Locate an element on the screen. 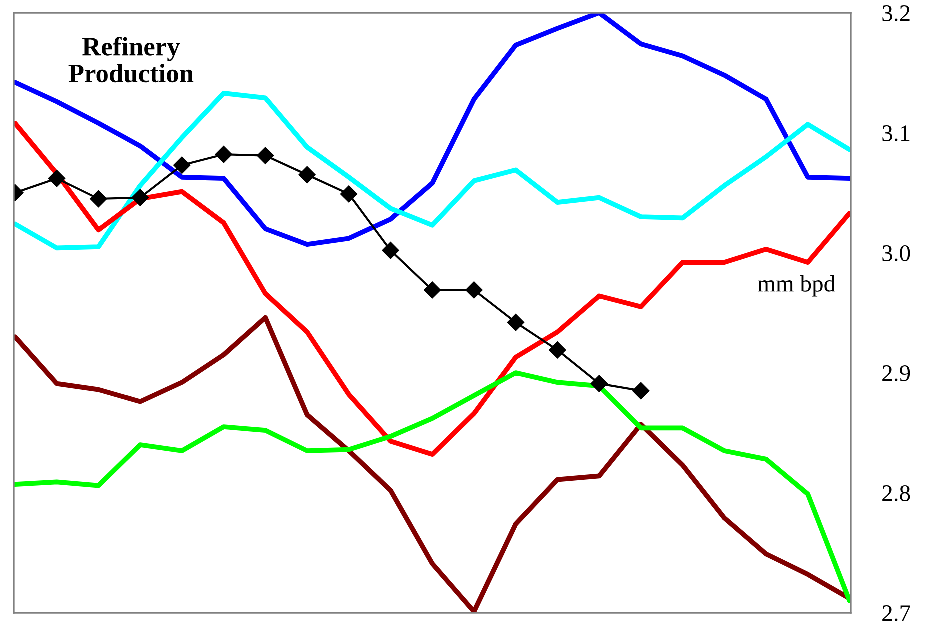 This screenshot has width=927, height=627. y-tick-label: 3.0 is located at coordinates (896, 253).